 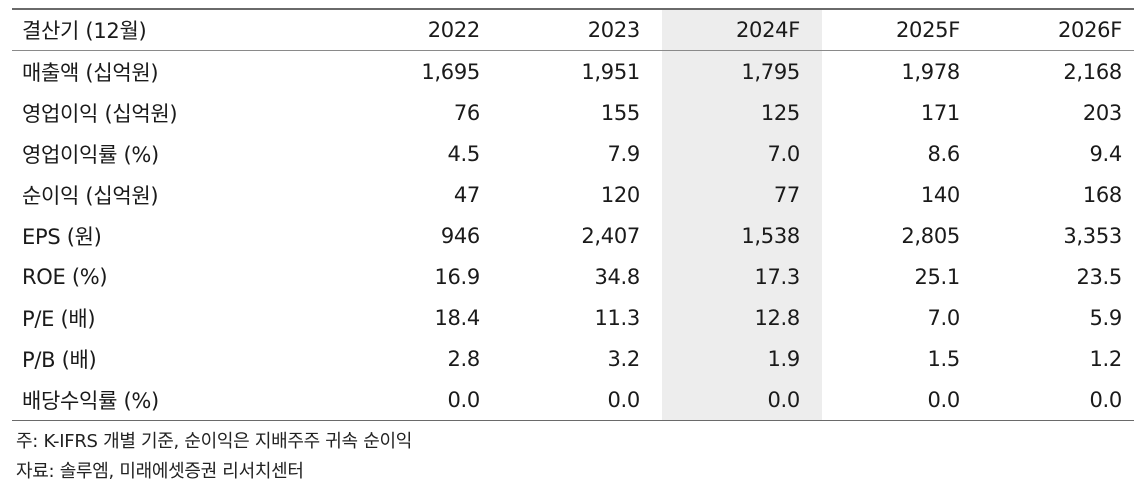 I want to click on table-cell: 1,695, so click(x=450, y=71).